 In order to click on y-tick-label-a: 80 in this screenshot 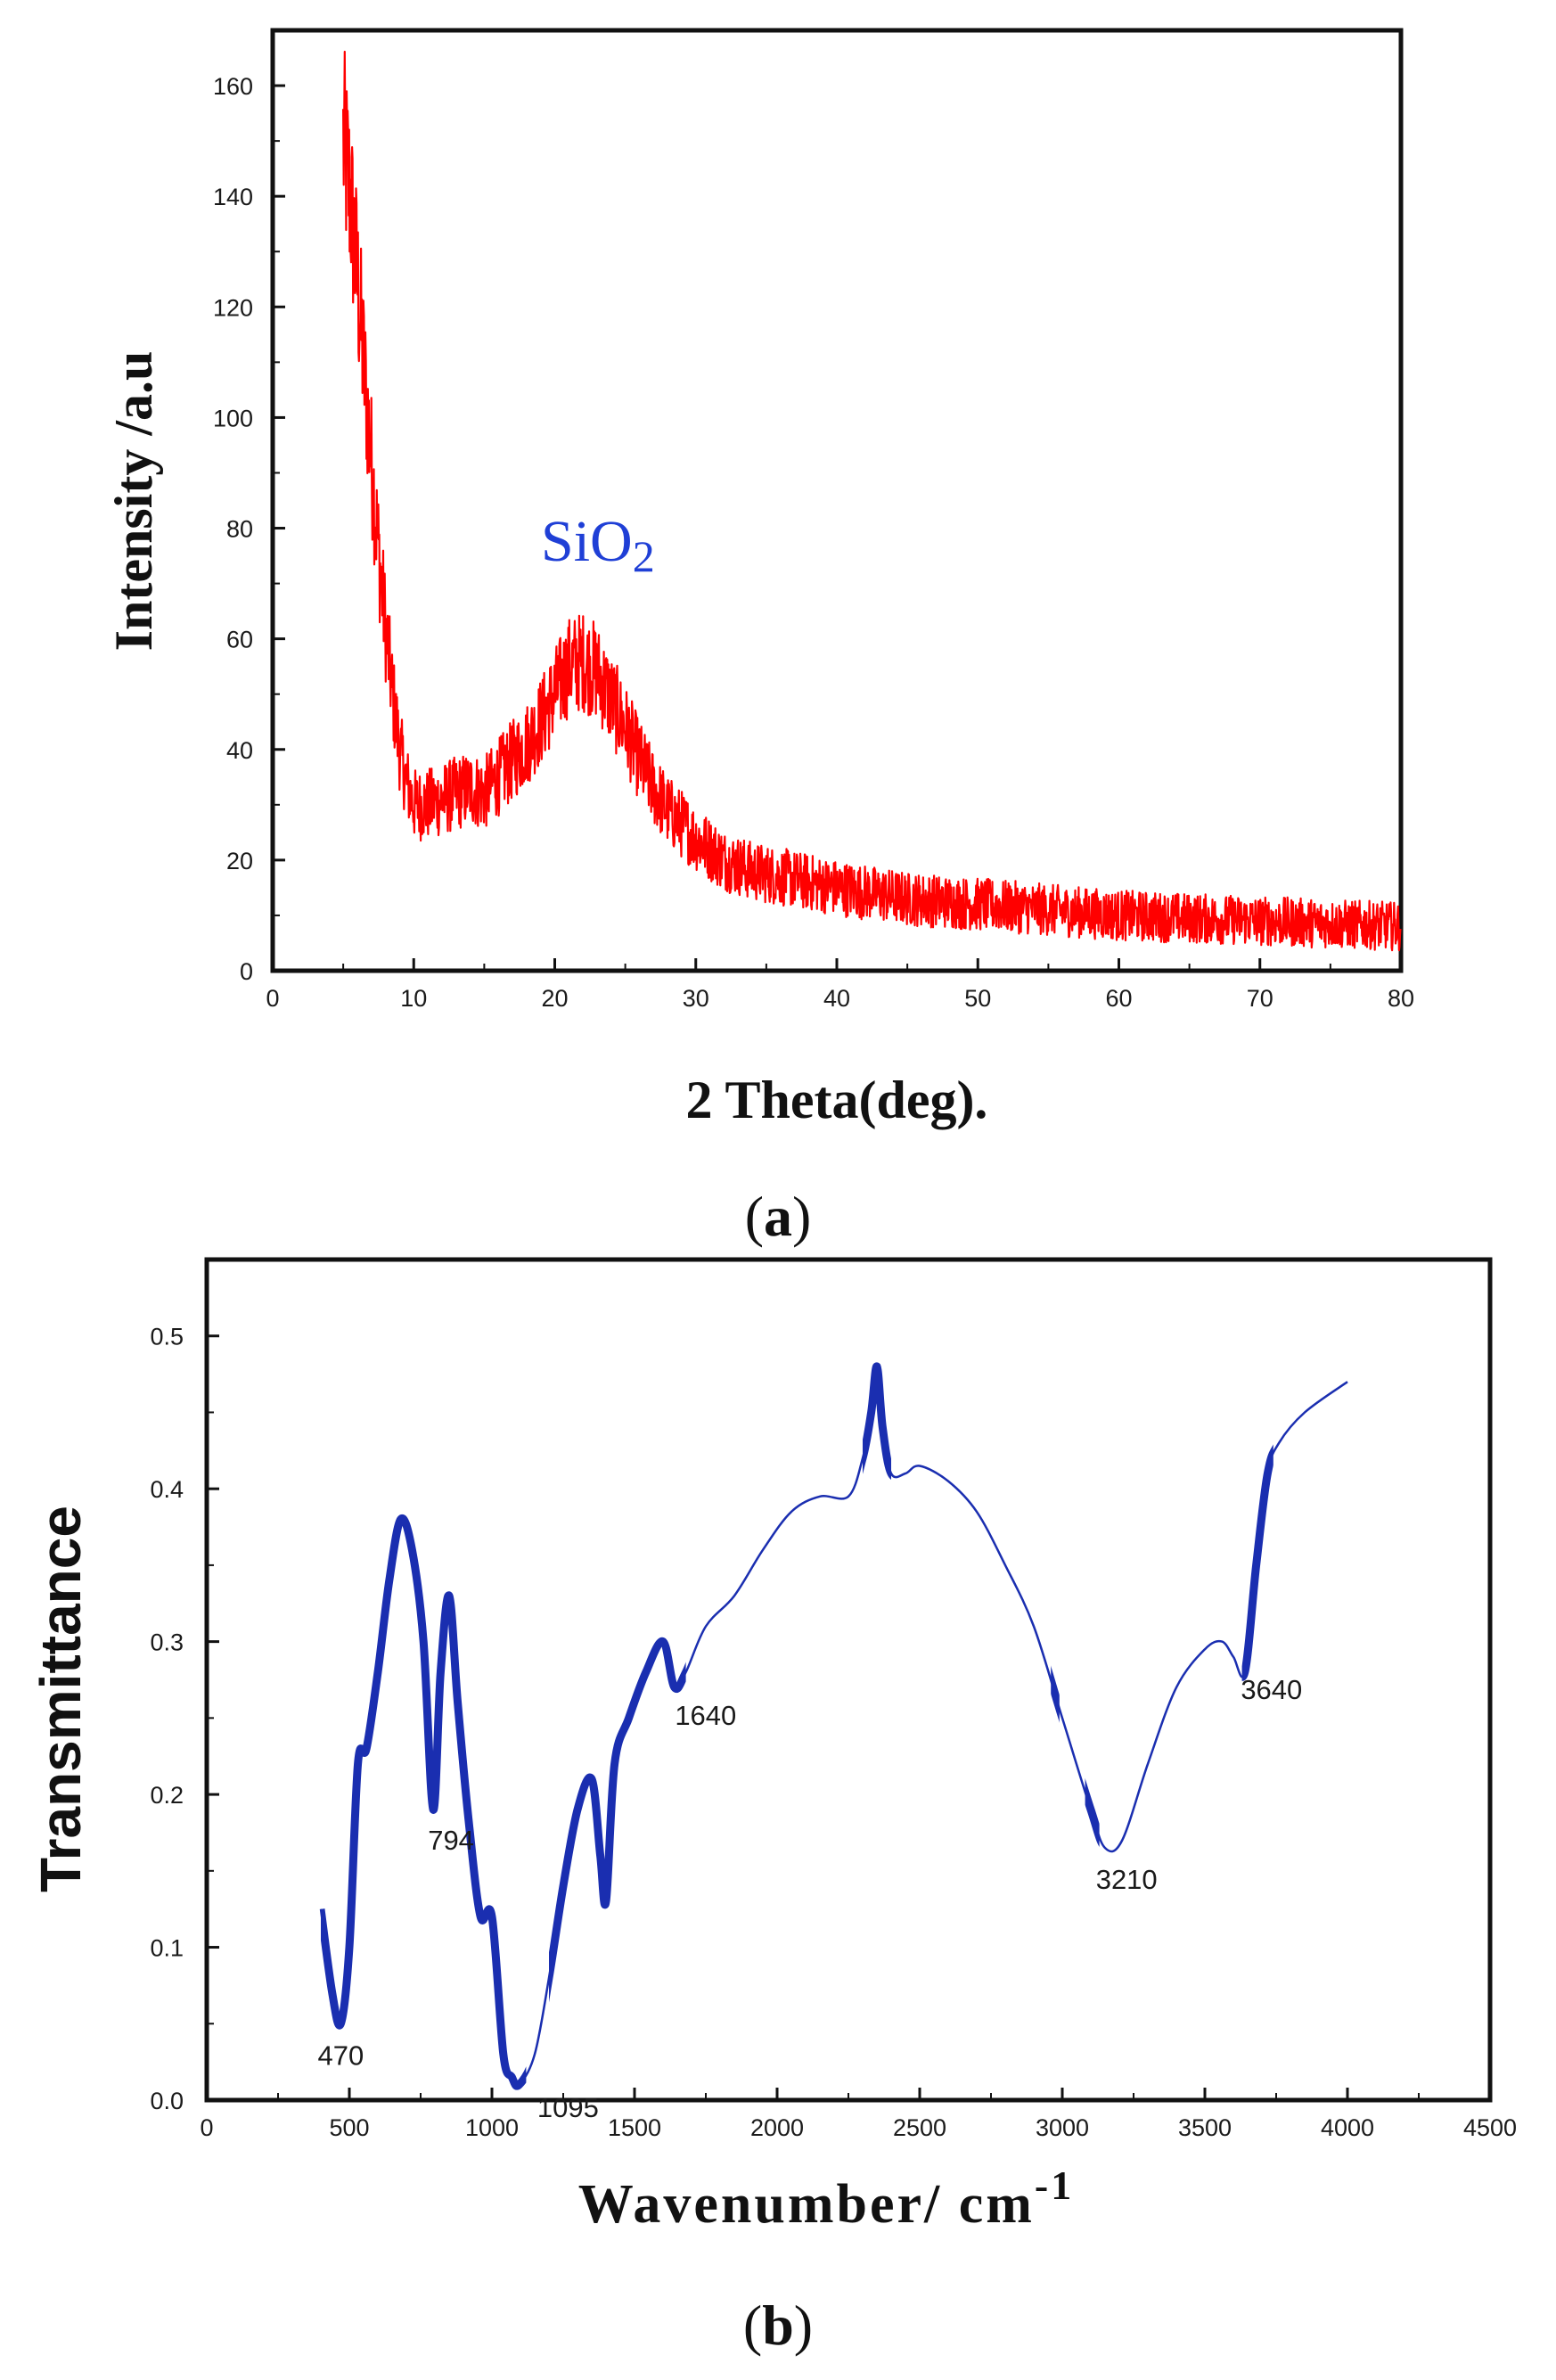, I will do `click(239, 529)`.